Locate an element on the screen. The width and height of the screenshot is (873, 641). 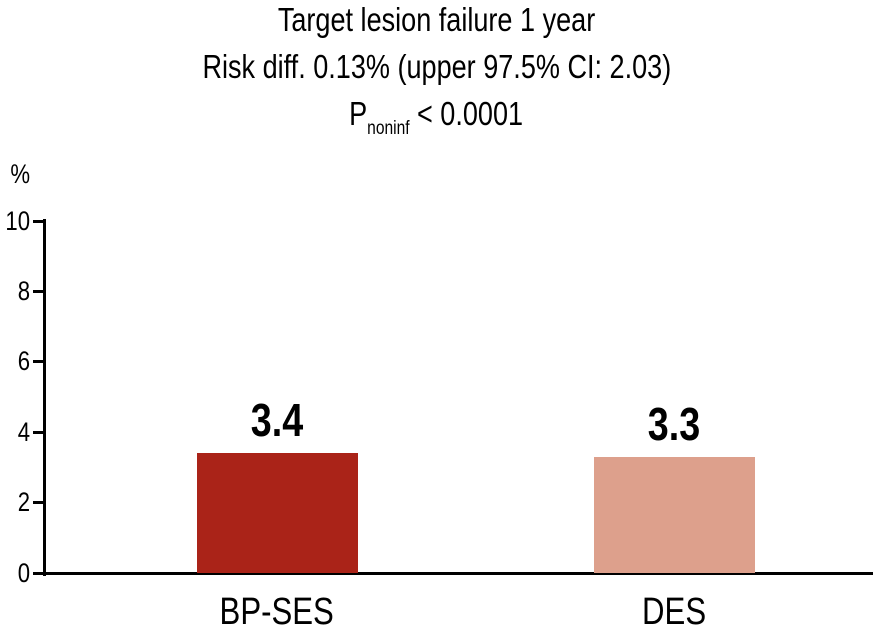
y-axis-tick-label-text: 8 is located at coordinates (23, 290).